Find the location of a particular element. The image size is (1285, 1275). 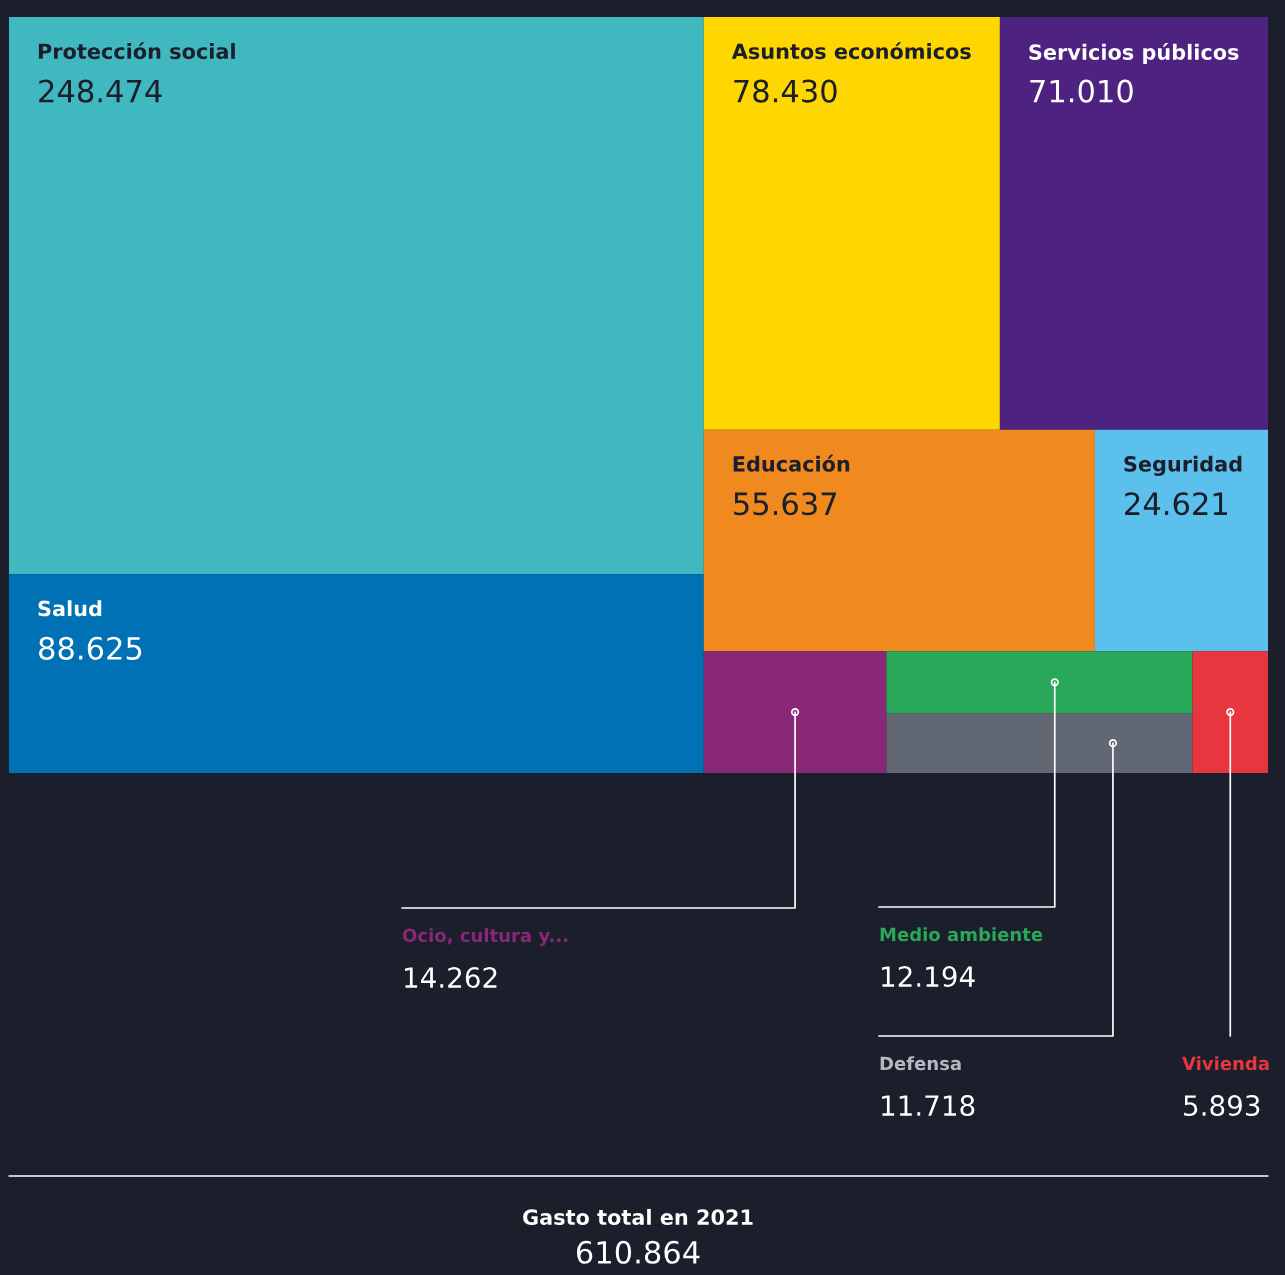

data-label: 78.430 is located at coordinates (785, 91).